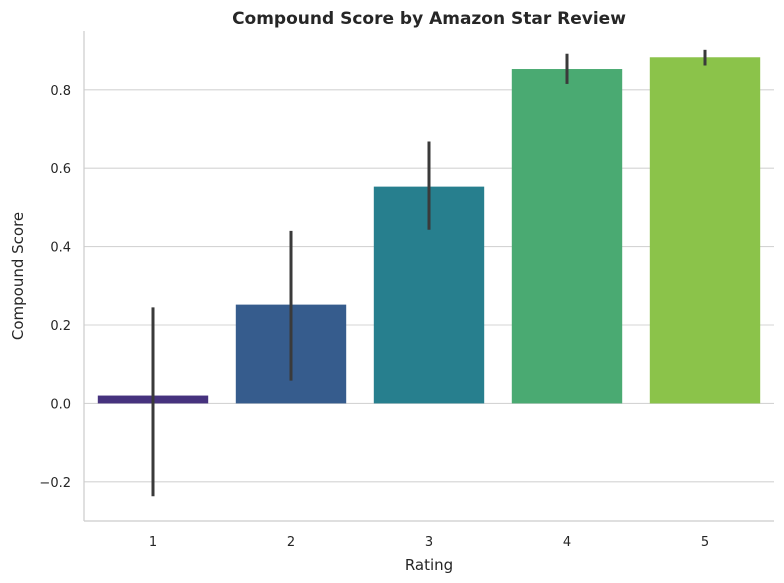 Image resolution: width=784 pixels, height=583 pixels. Describe the element at coordinates (18, 276) in the screenshot. I see `y-axis-label: Compound Score` at that location.